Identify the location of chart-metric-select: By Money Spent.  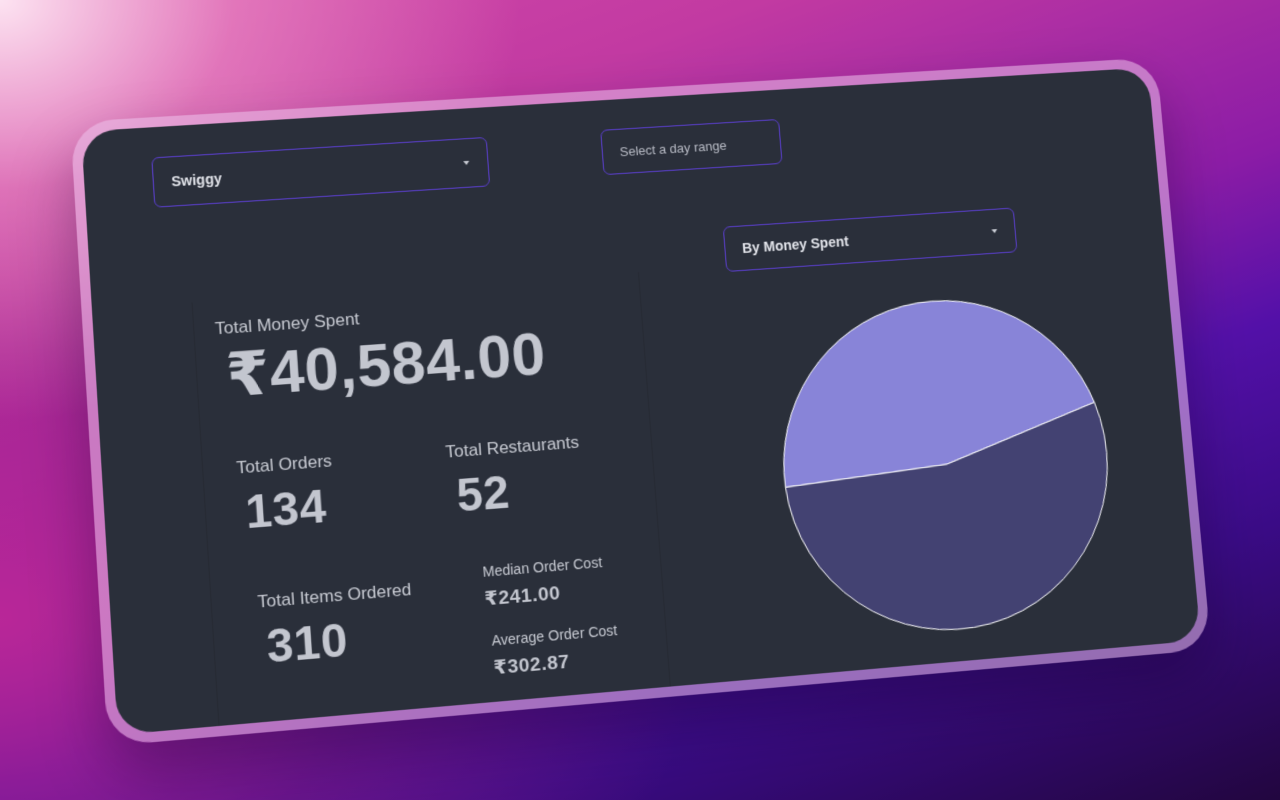
(870, 239).